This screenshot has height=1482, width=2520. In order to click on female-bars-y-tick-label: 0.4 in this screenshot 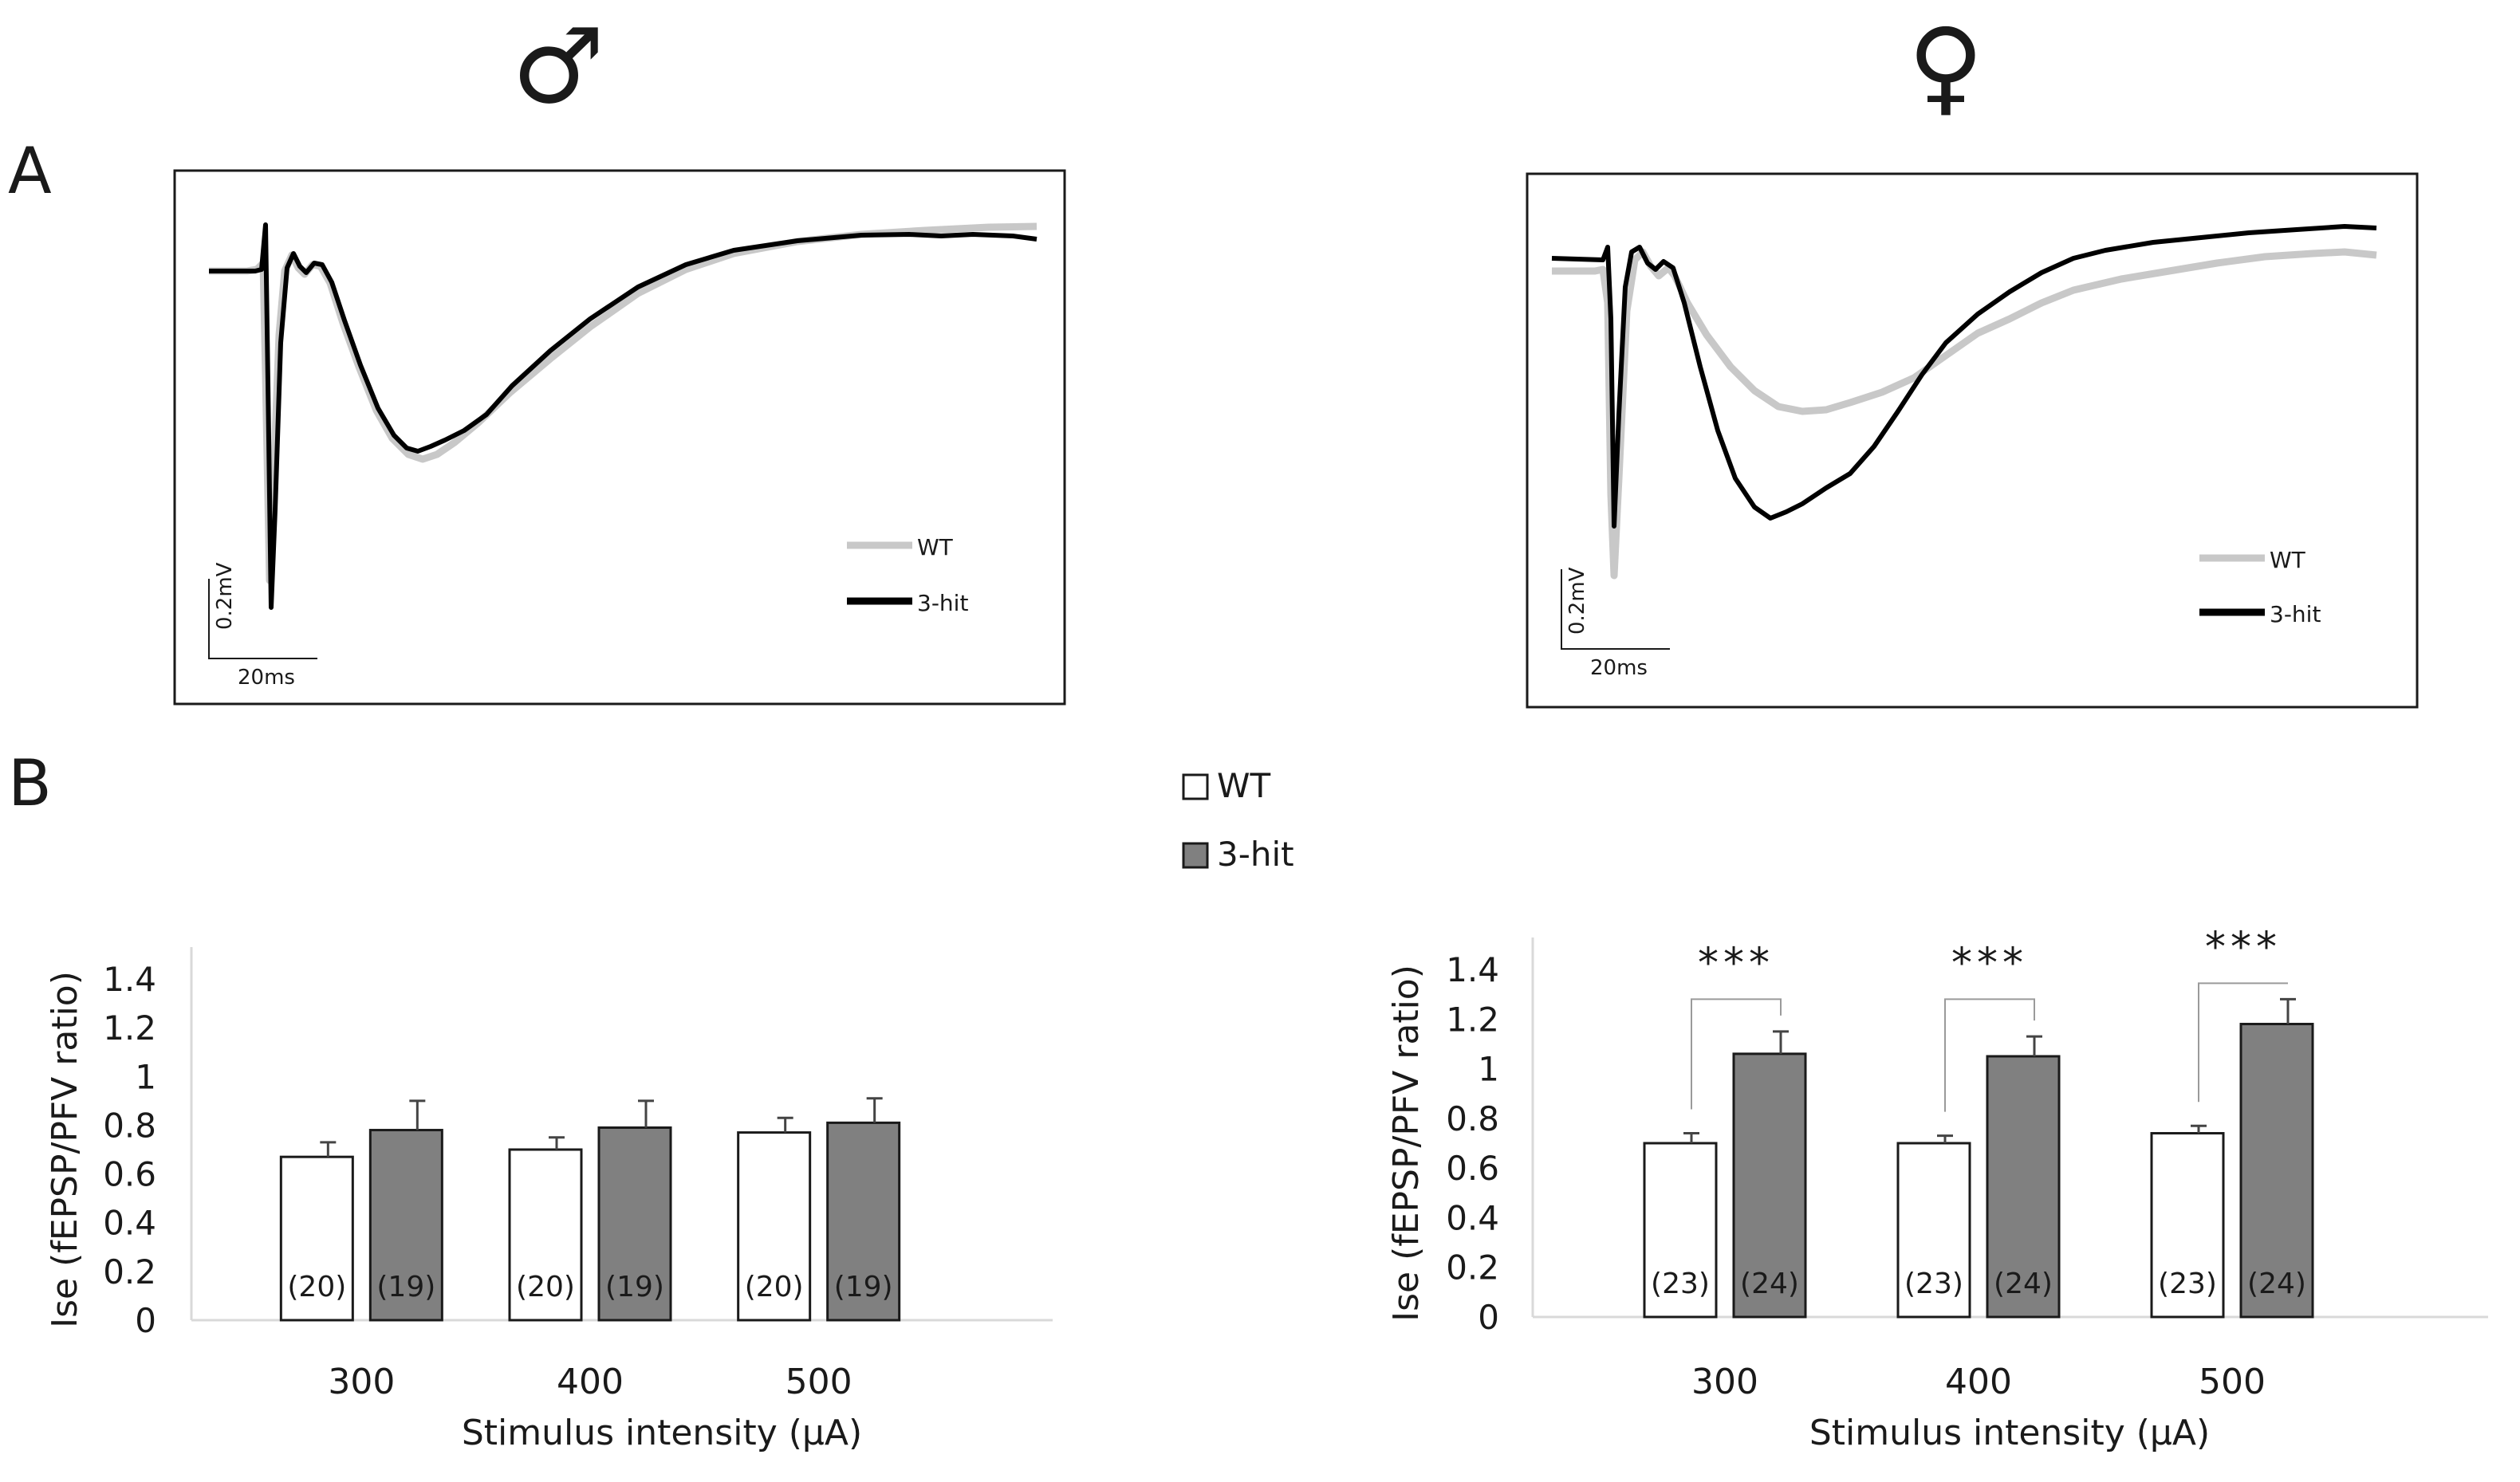, I will do `click(1472, 1217)`.